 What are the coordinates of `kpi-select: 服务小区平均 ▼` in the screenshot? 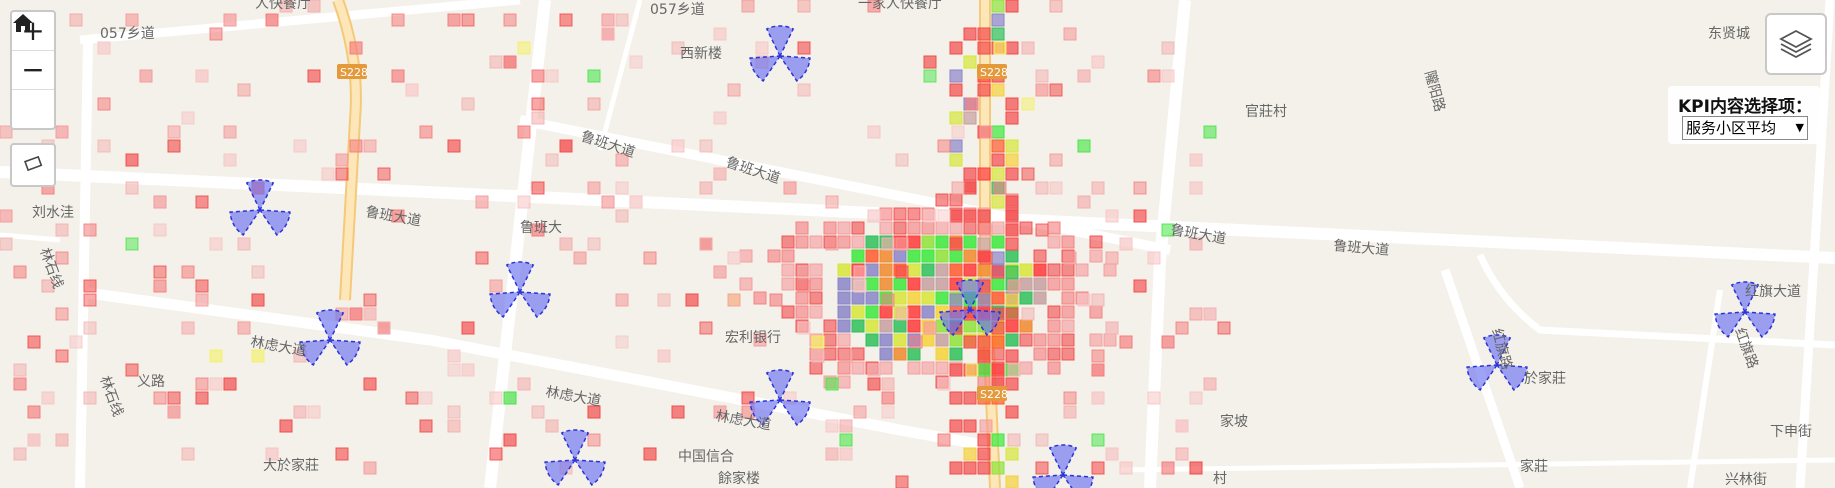 It's located at (1745, 128).